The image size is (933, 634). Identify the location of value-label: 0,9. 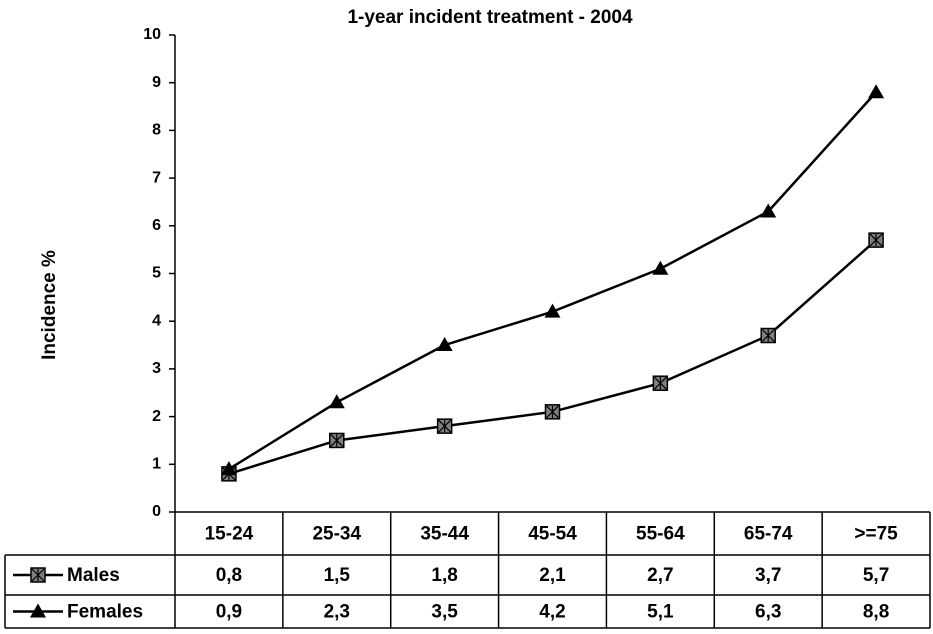
(229, 612).